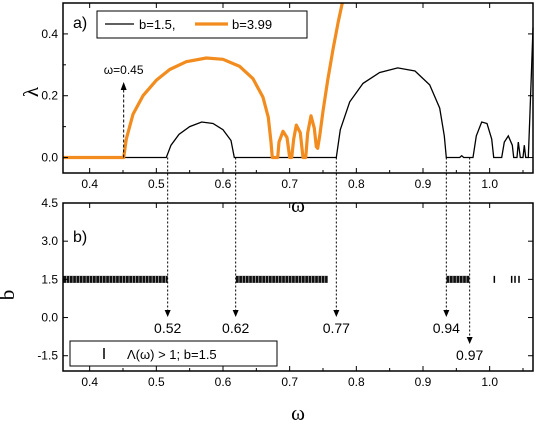 The image size is (550, 433). Describe the element at coordinates (49, 279) in the screenshot. I see `y-tick-label-b: 1.5` at that location.